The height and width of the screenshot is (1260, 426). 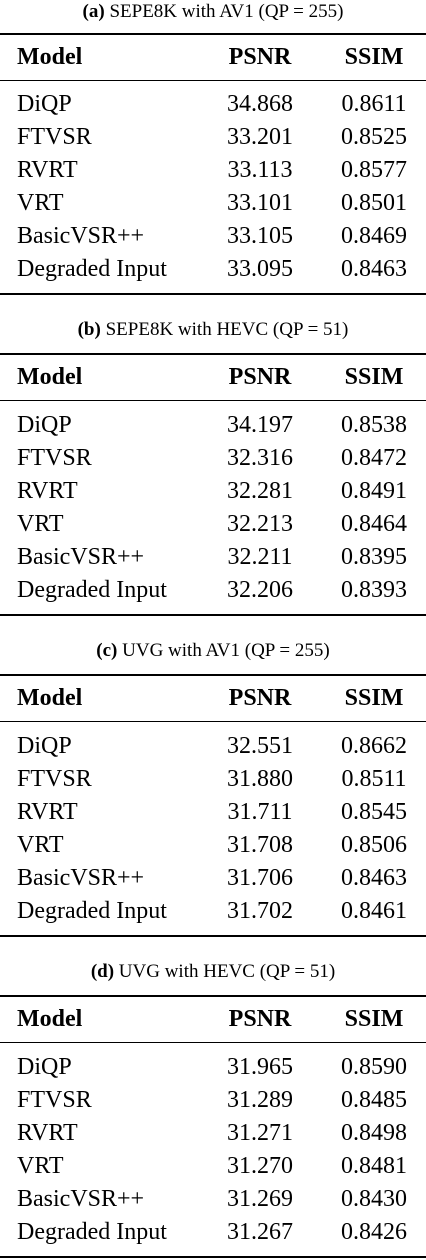 What do you see at coordinates (213, 104) in the screenshot?
I see `table-row: DiQP 34.868 0.8611` at bounding box center [213, 104].